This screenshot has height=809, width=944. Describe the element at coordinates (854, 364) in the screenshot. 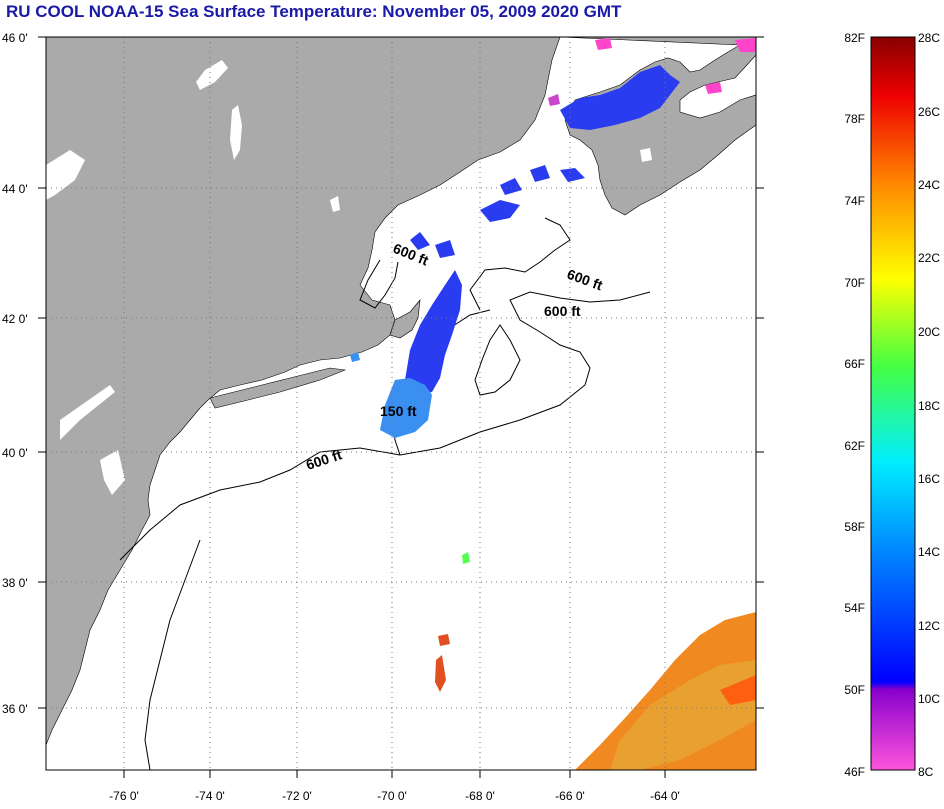

I see `colorbar-f-label: 66F` at that location.